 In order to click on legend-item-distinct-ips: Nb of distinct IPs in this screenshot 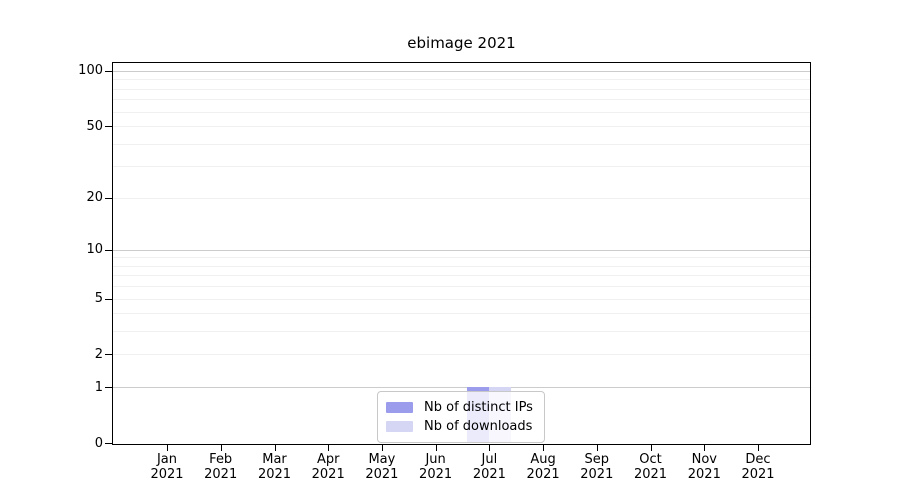, I will do `click(461, 407)`.